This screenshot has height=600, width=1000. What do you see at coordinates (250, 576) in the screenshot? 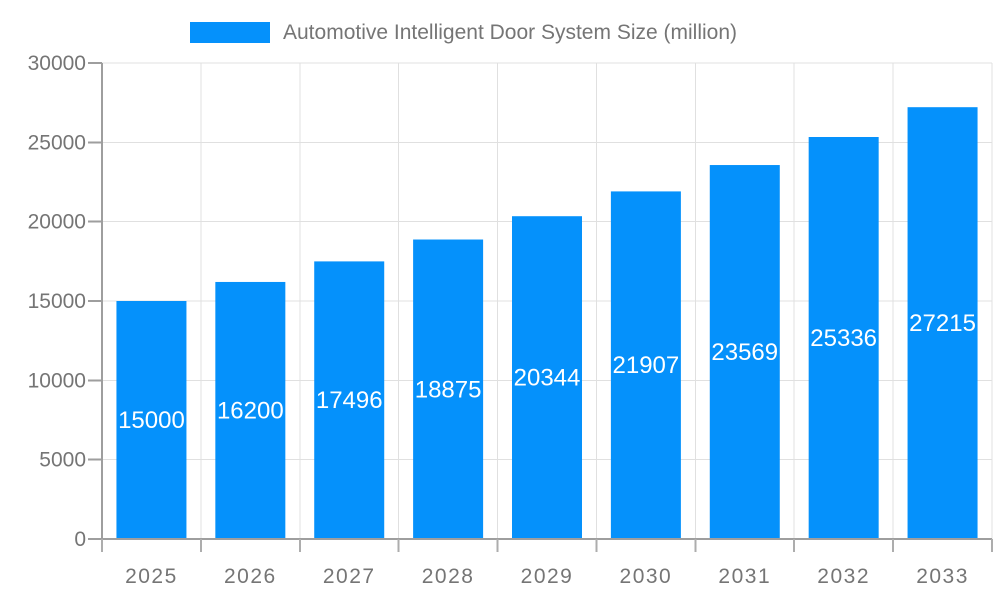
I see `x-axis-label: 2026` at bounding box center [250, 576].